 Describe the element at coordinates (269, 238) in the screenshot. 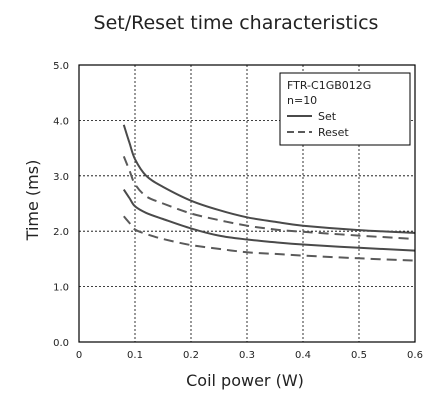

I see `series-line-reset-lower` at that location.